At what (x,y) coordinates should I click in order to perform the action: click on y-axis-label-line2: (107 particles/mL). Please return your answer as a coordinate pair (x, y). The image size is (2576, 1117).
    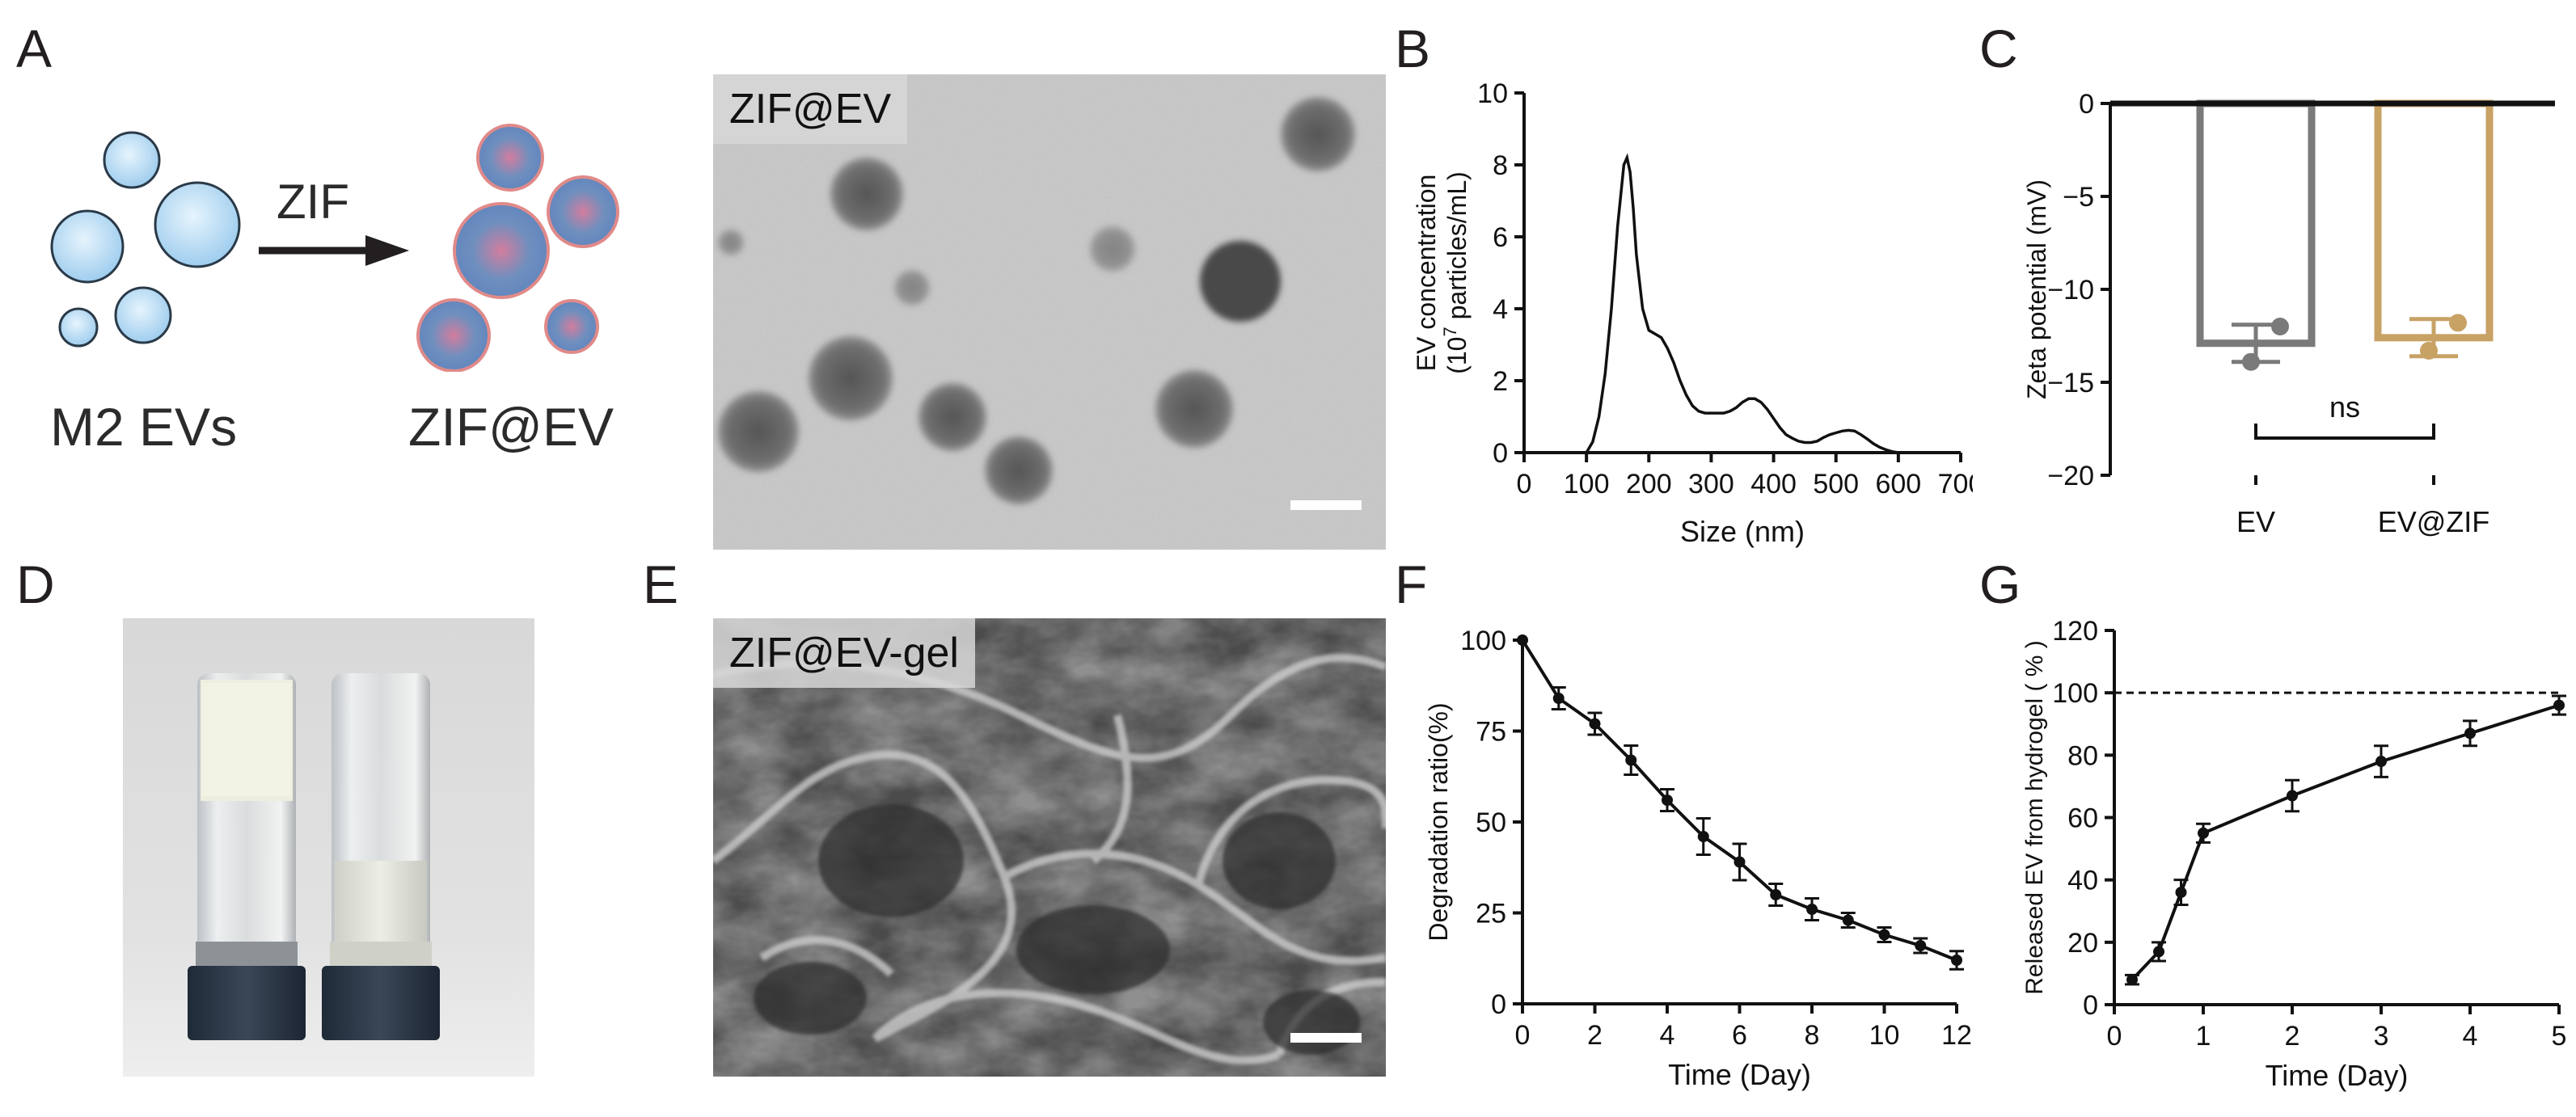
    Looking at the image, I should click on (1456, 272).